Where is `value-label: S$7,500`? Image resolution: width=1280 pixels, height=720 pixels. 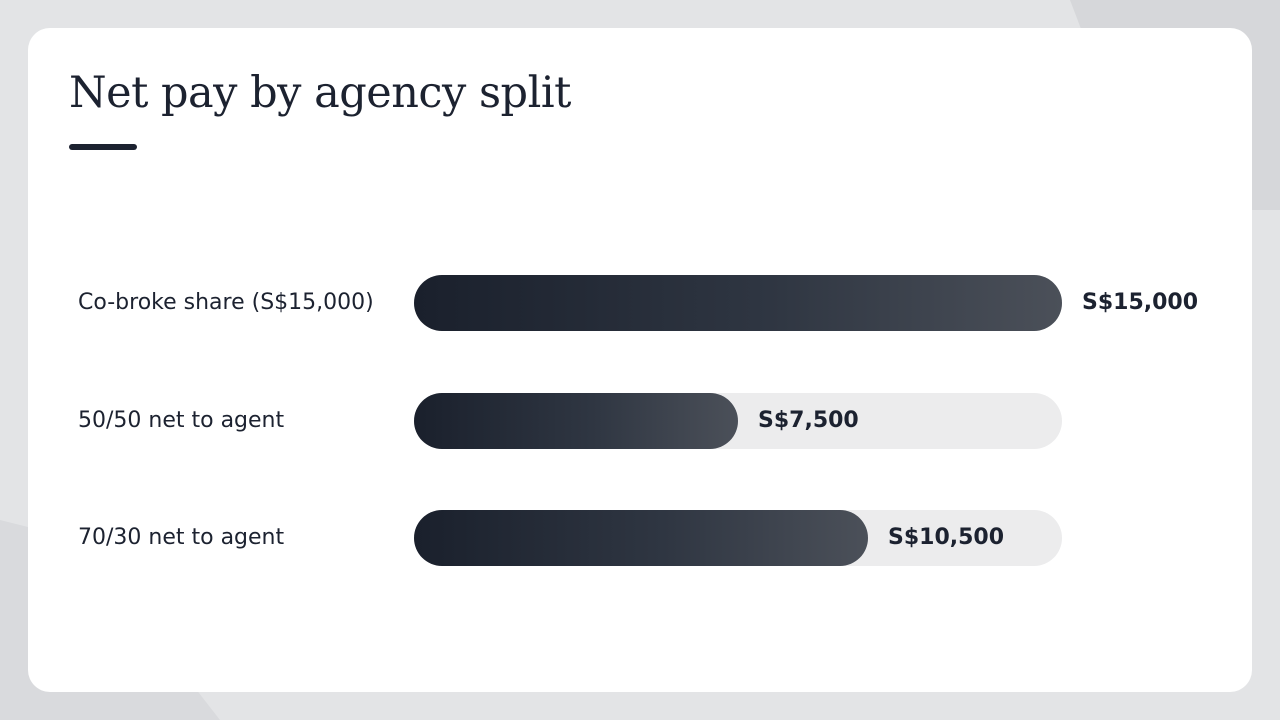 value-label: S$7,500 is located at coordinates (808, 420).